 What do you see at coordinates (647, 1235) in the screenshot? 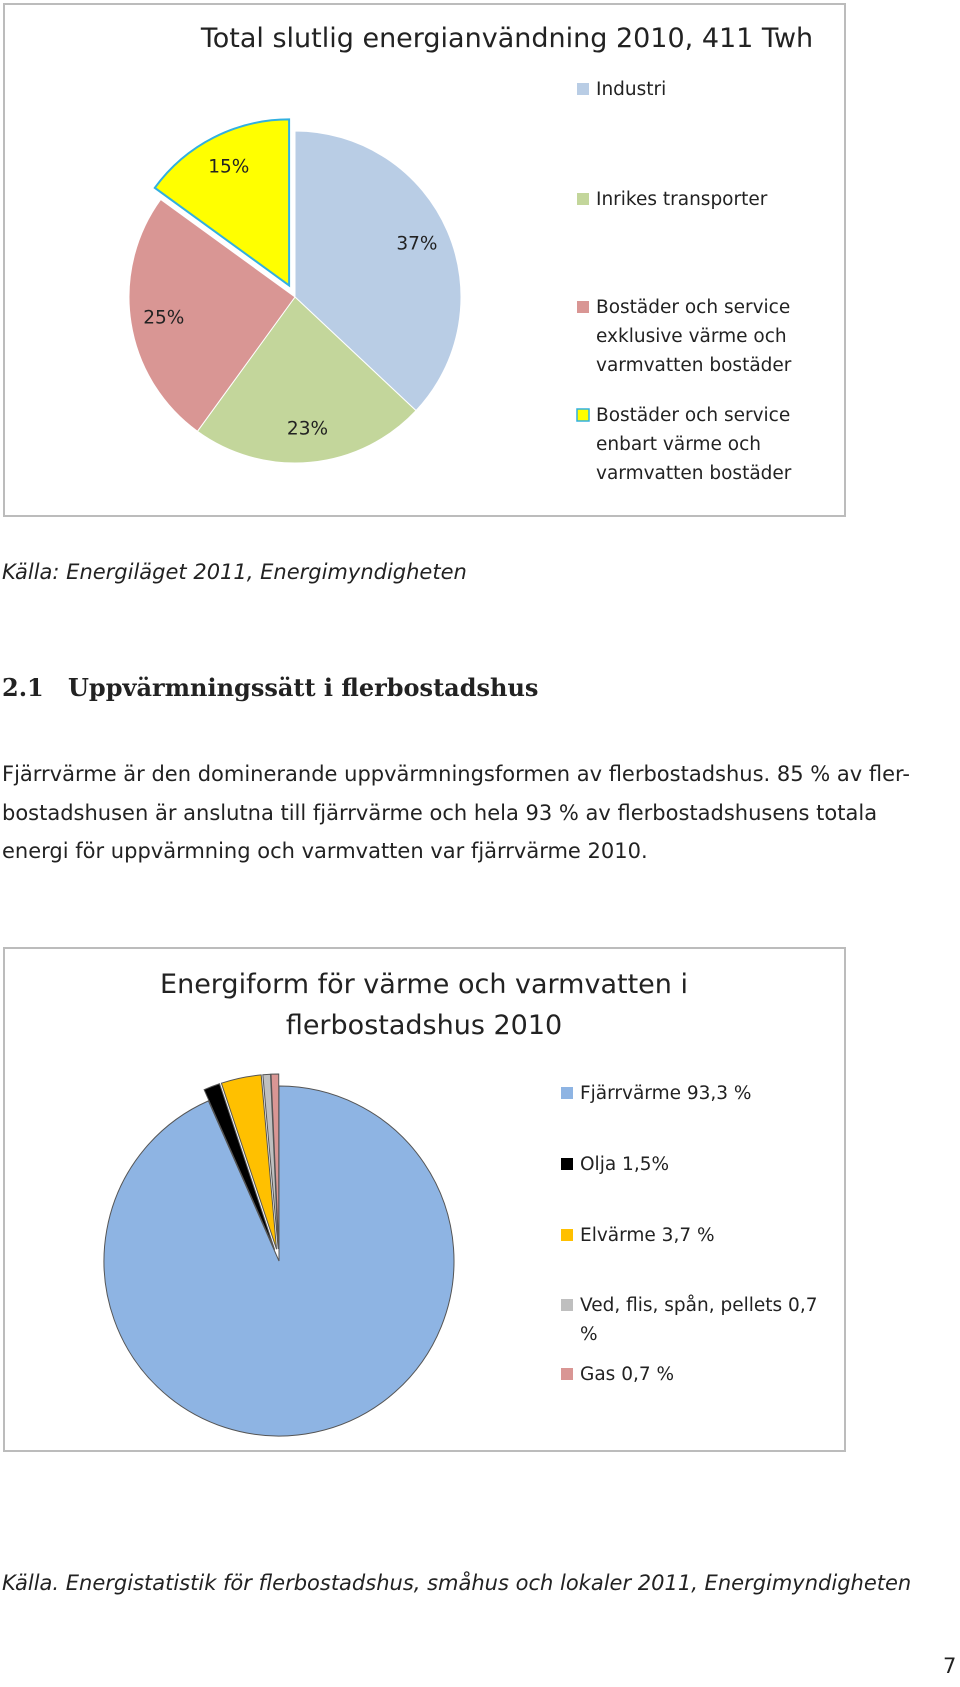
I see `legend-label: Elvärme 3,7 %` at bounding box center [647, 1235].